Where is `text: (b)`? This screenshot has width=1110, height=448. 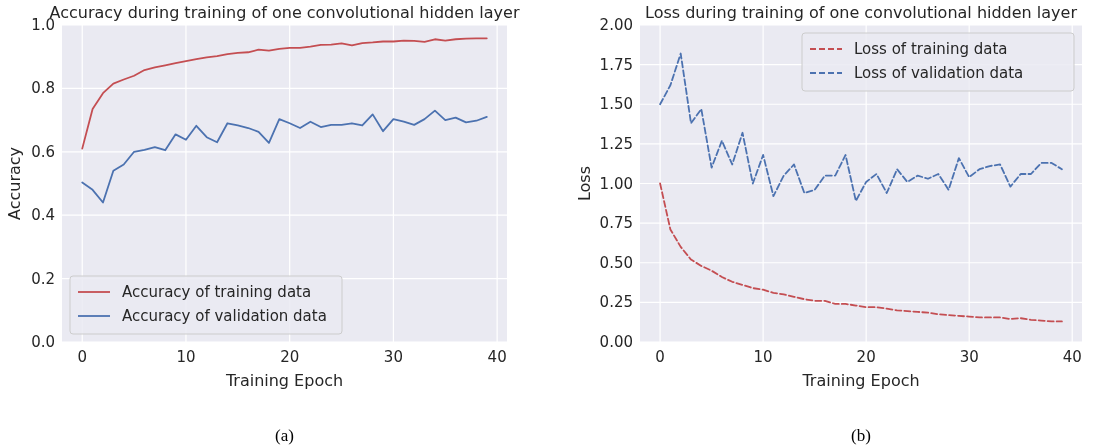
text: (b) is located at coordinates (861, 435).